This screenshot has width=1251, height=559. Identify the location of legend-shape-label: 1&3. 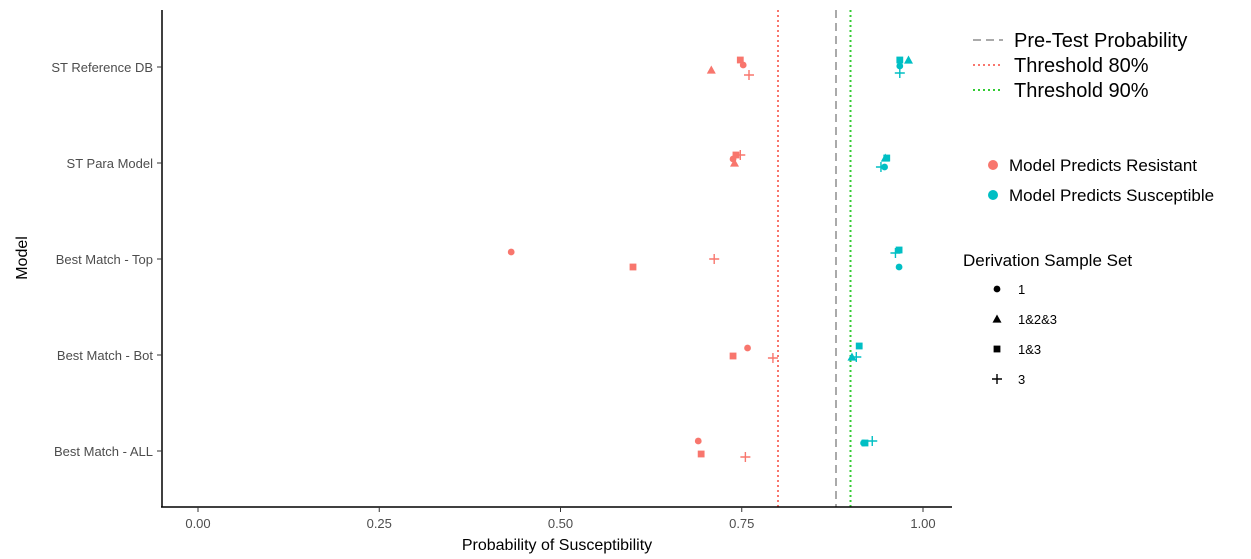
(1029, 349).